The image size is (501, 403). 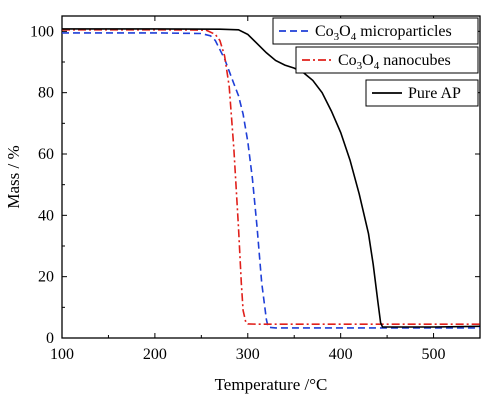 I want to click on y-tick-label: 60, so click(x=46, y=154).